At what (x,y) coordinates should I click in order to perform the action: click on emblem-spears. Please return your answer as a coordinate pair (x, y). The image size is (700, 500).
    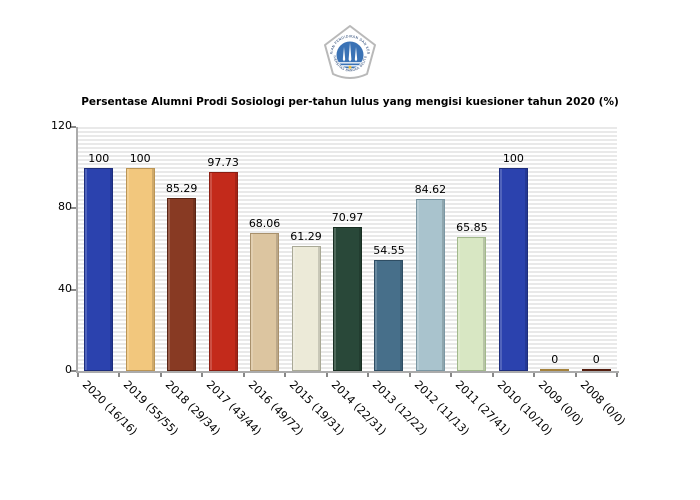
    Looking at the image, I should click on (350, 52).